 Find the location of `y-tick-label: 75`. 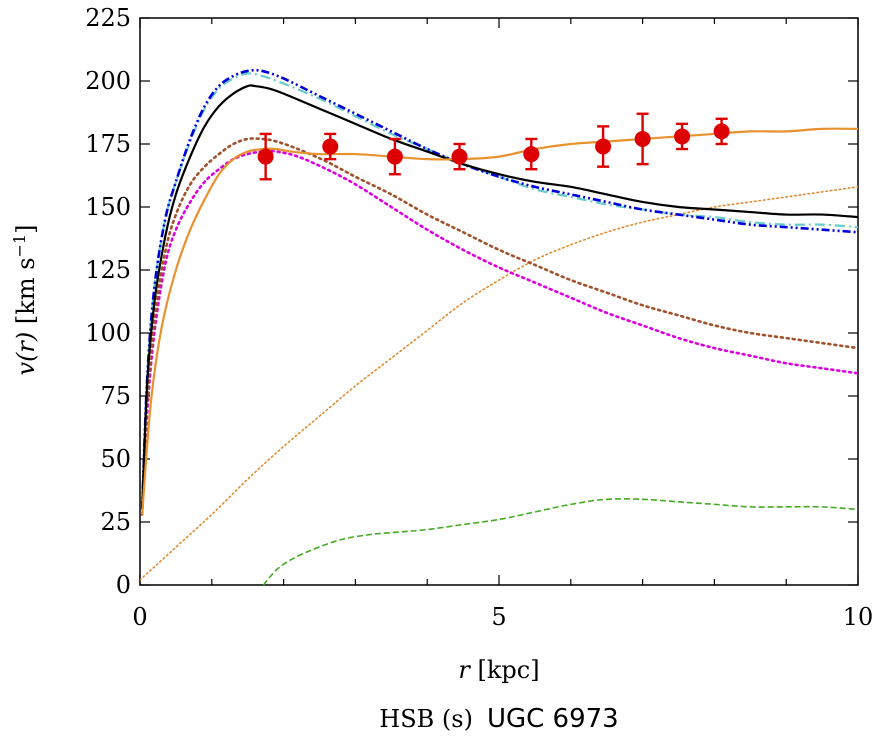

y-tick-label: 75 is located at coordinates (115, 396).